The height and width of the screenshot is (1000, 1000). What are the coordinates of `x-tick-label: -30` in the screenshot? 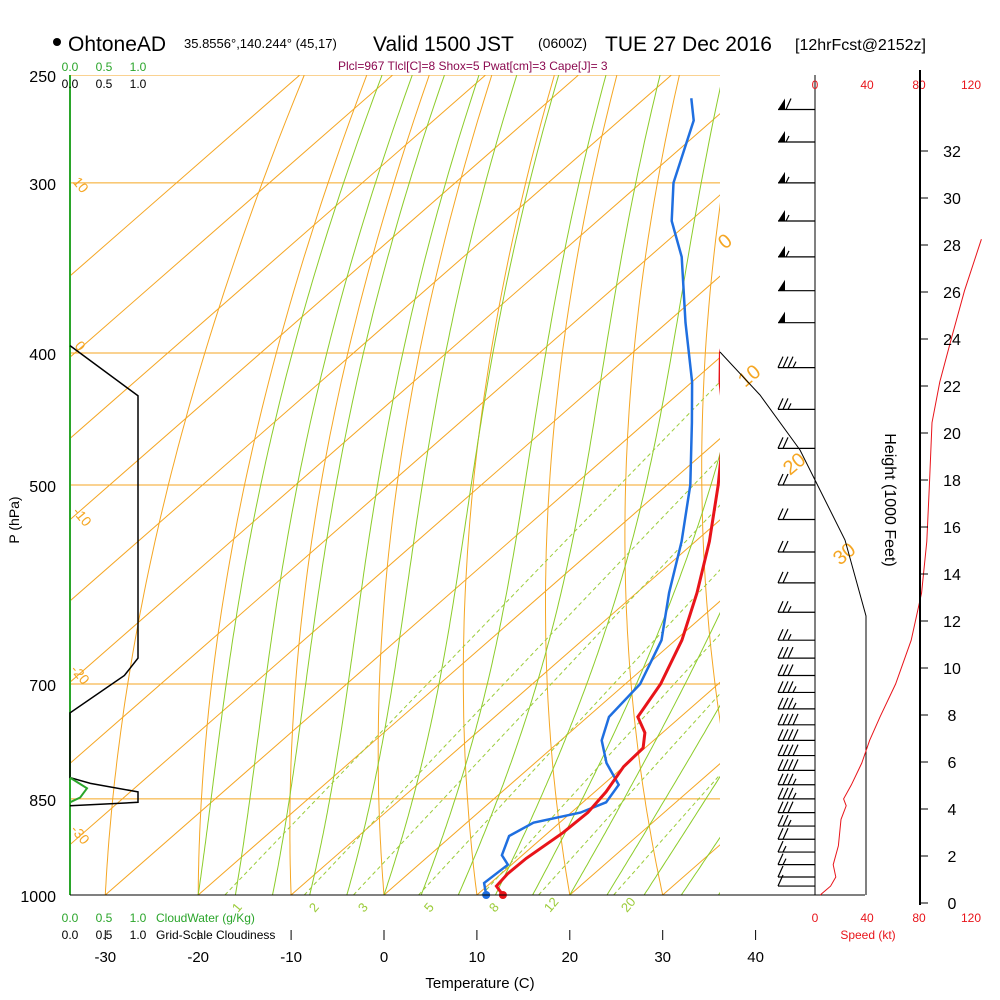 It's located at (105, 957).